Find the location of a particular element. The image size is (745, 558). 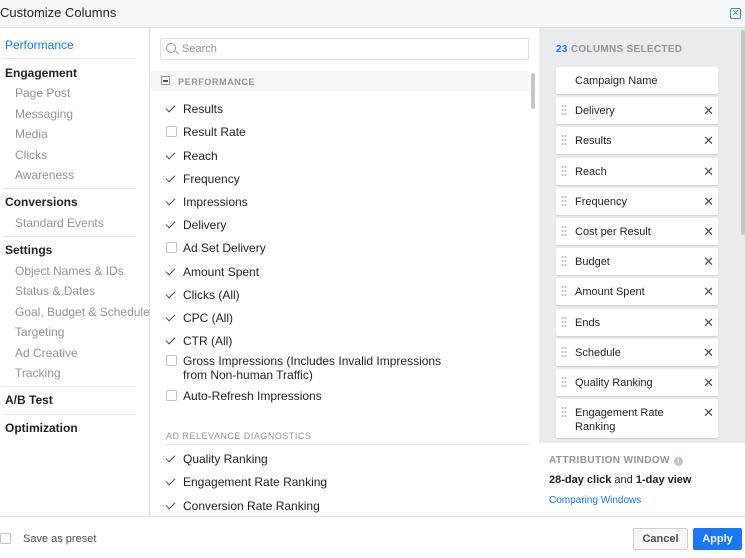

column-checkbox-item: Frequency is located at coordinates (203, 179).